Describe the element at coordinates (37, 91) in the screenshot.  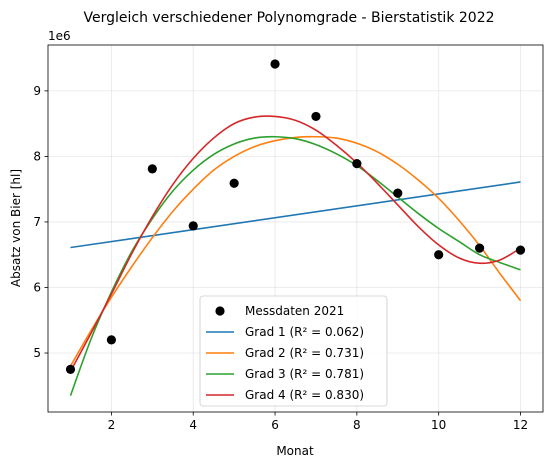
I see `y-tick-label: 9` at that location.